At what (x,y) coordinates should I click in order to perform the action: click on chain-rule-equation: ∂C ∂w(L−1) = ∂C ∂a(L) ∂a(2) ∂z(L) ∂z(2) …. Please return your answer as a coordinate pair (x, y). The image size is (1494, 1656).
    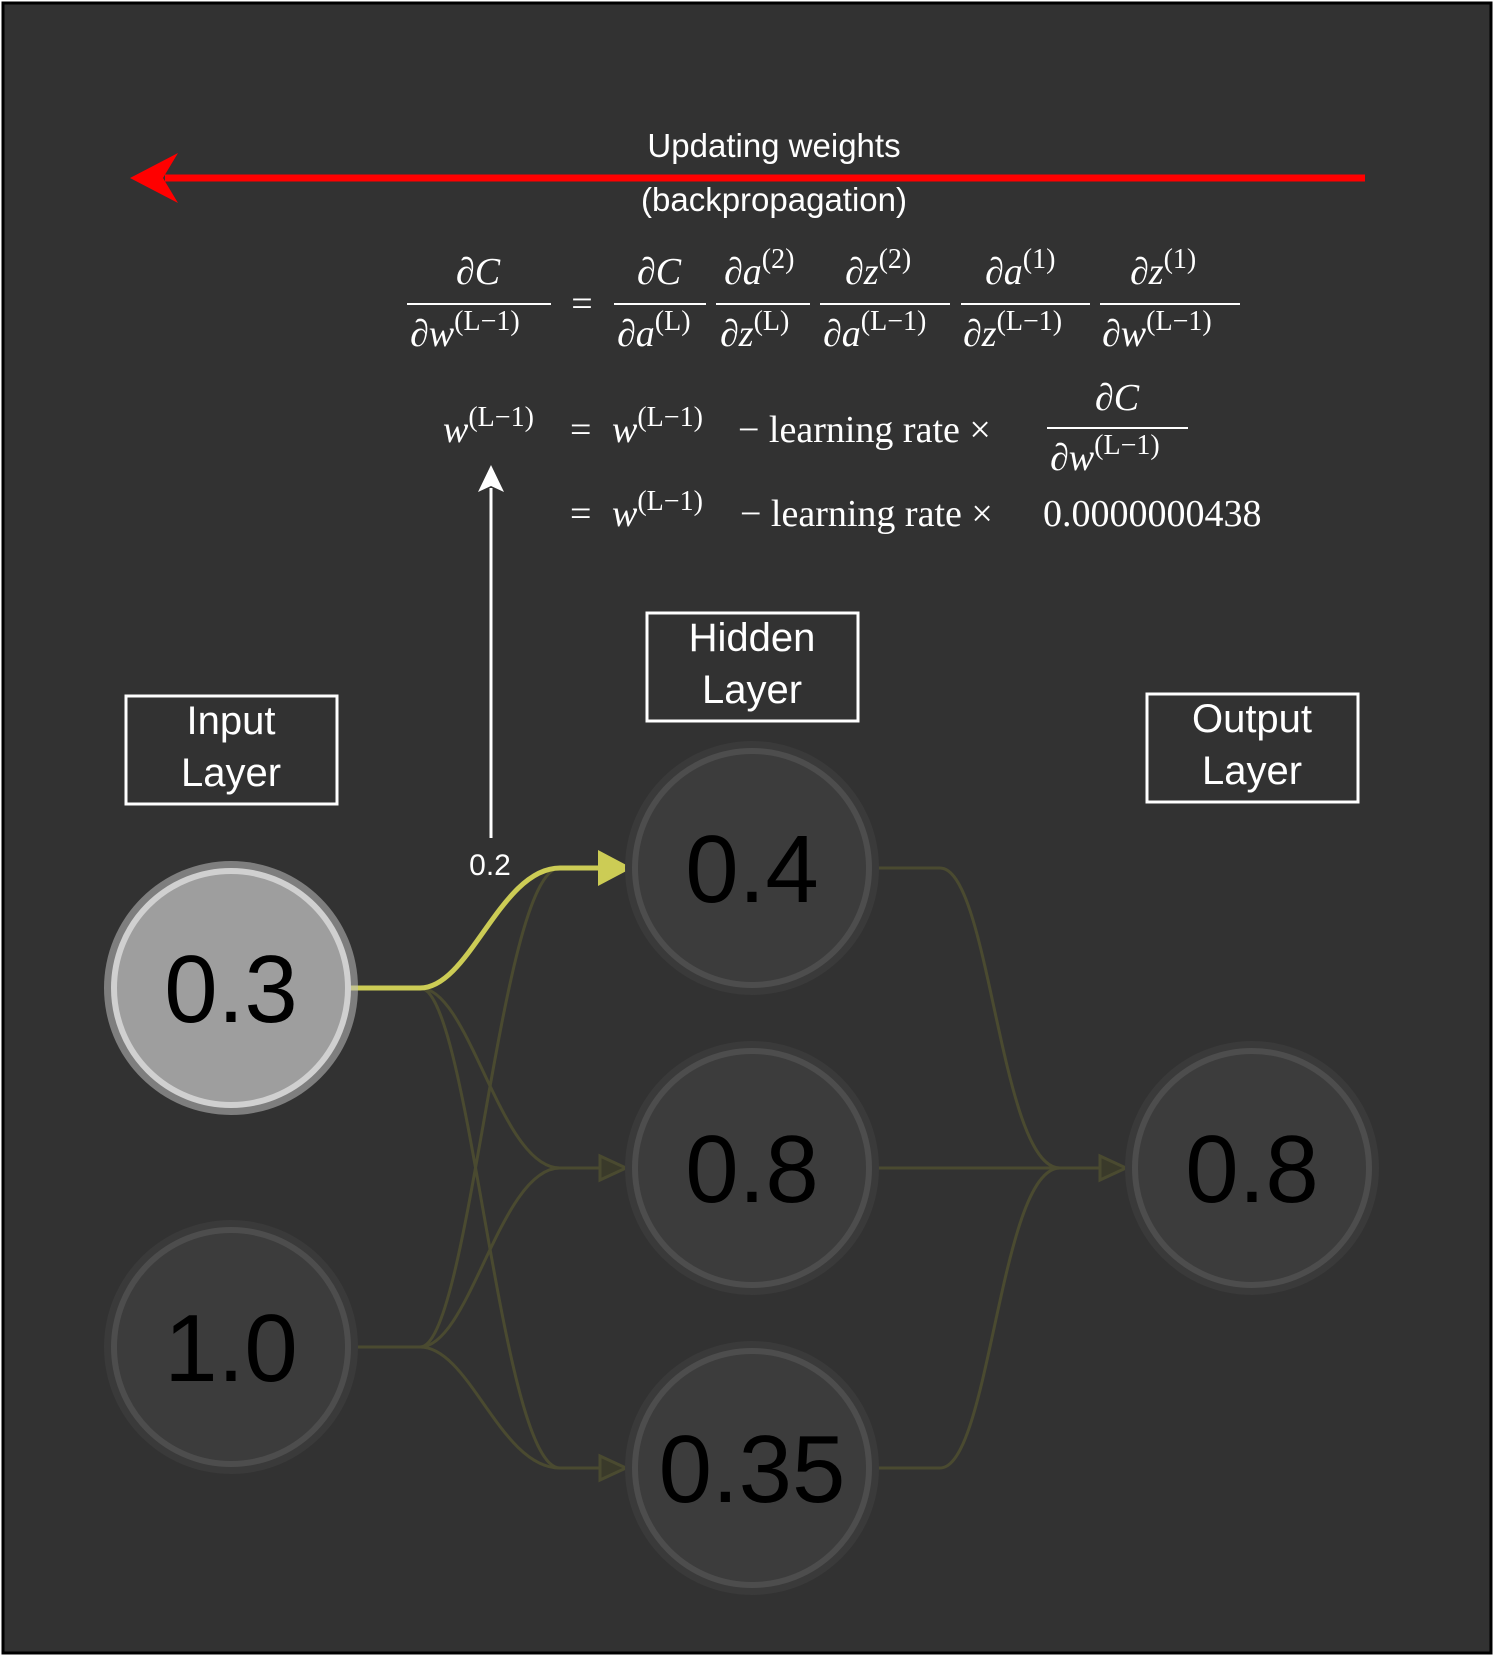
    Looking at the image, I should click on (823, 299).